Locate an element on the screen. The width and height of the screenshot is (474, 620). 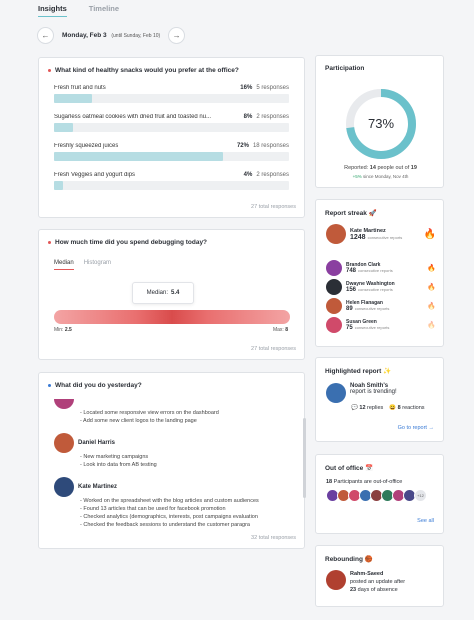
office-title: Out of office 📅 is located at coordinates (349, 468).